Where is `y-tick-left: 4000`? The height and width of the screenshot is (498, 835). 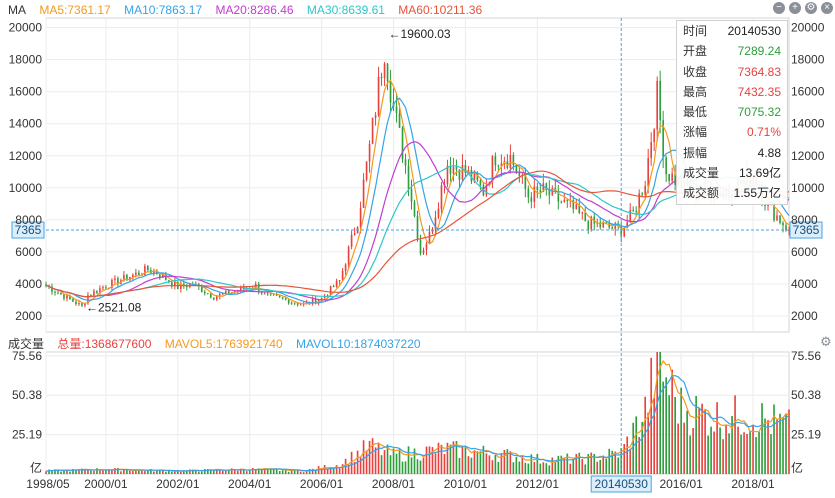
y-tick-left: 4000 is located at coordinates (28, 284).